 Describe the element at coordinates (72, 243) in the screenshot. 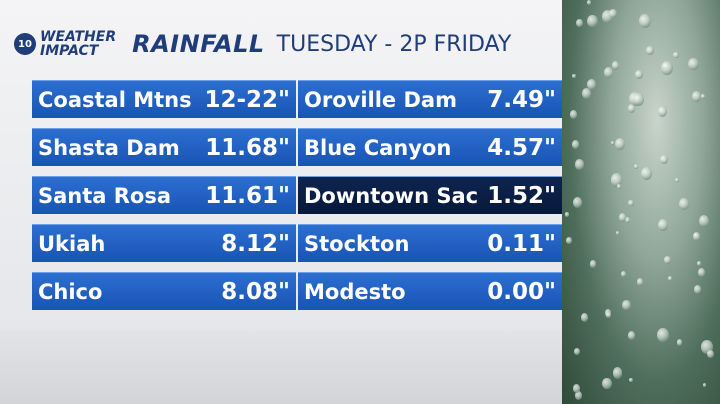

I see `location-name: Ukiah` at that location.